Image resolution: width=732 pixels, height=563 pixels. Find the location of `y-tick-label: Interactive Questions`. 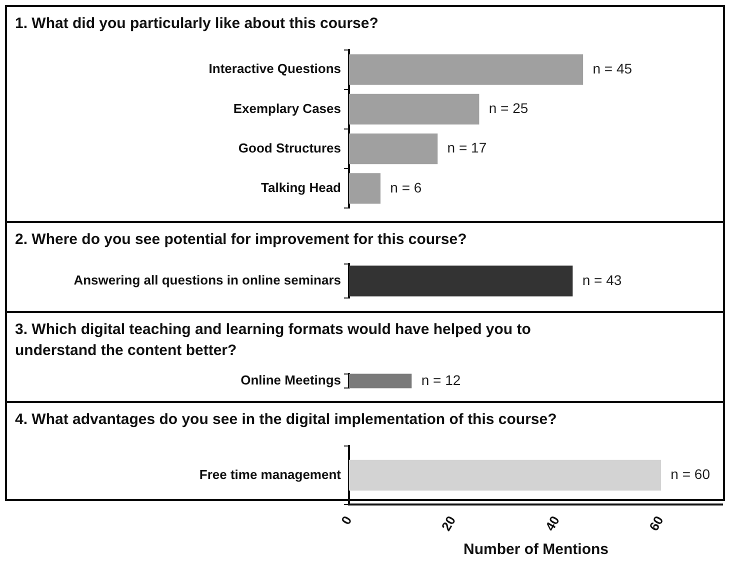

y-tick-label: Interactive Questions is located at coordinates (274, 68).